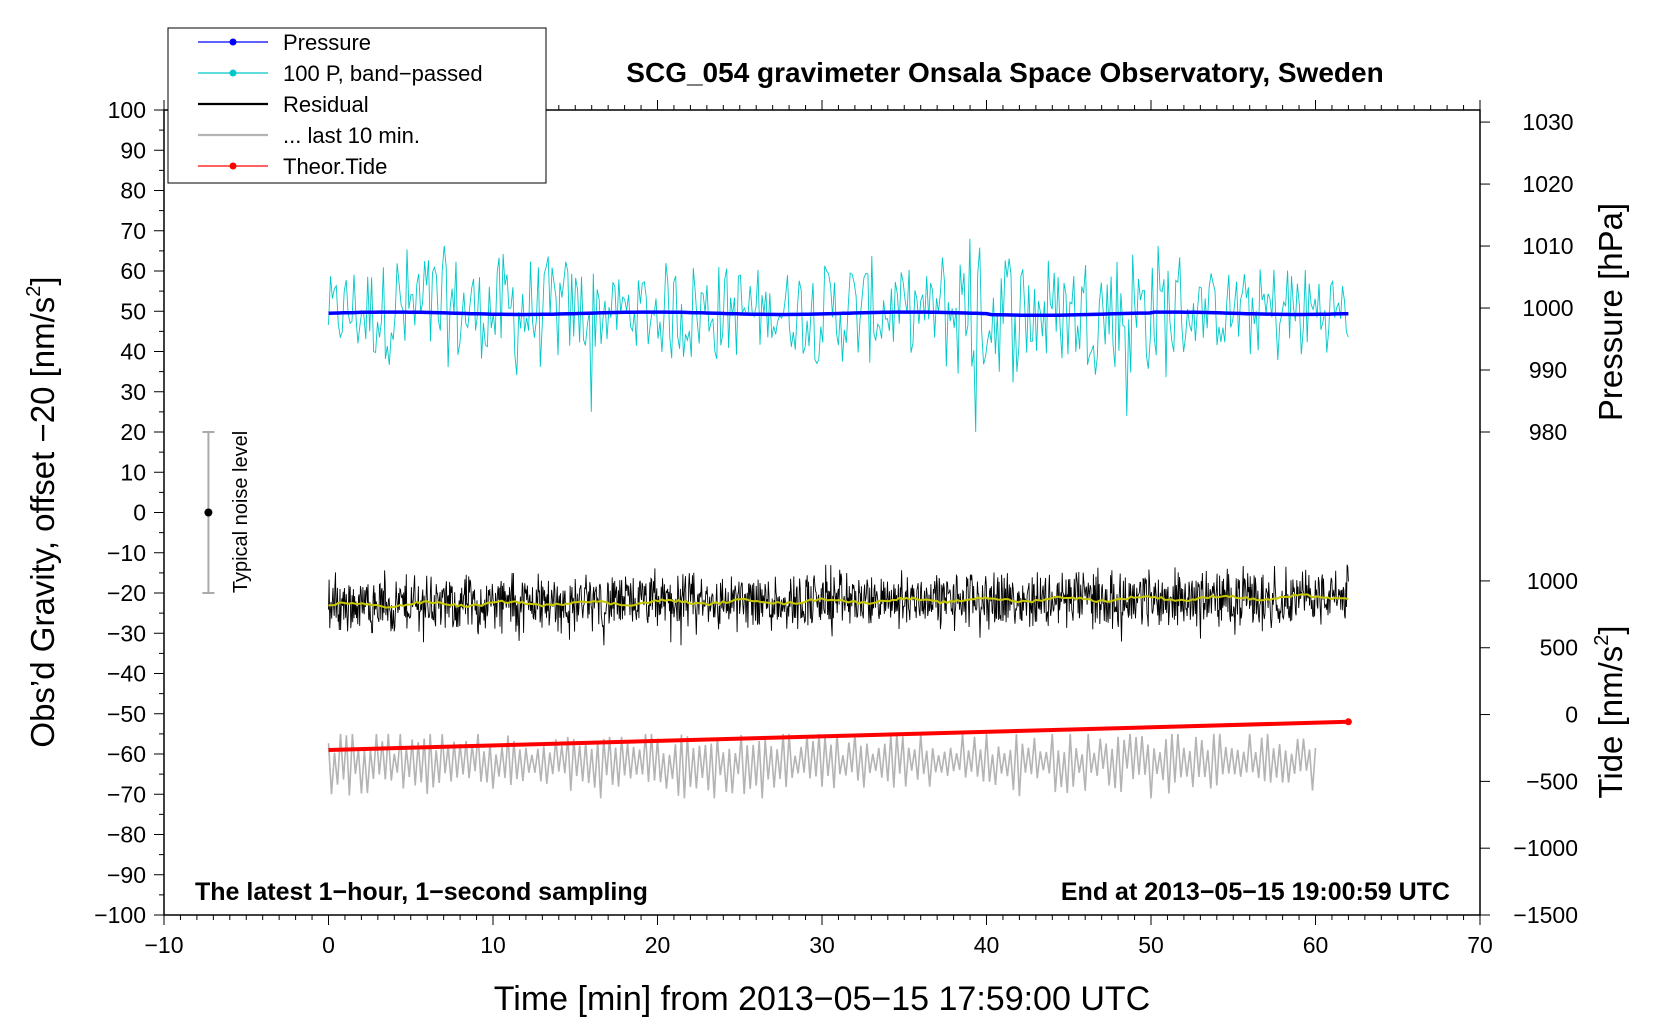 The image size is (1660, 1020). I want to click on y-tick-label: −60, so click(126, 754).